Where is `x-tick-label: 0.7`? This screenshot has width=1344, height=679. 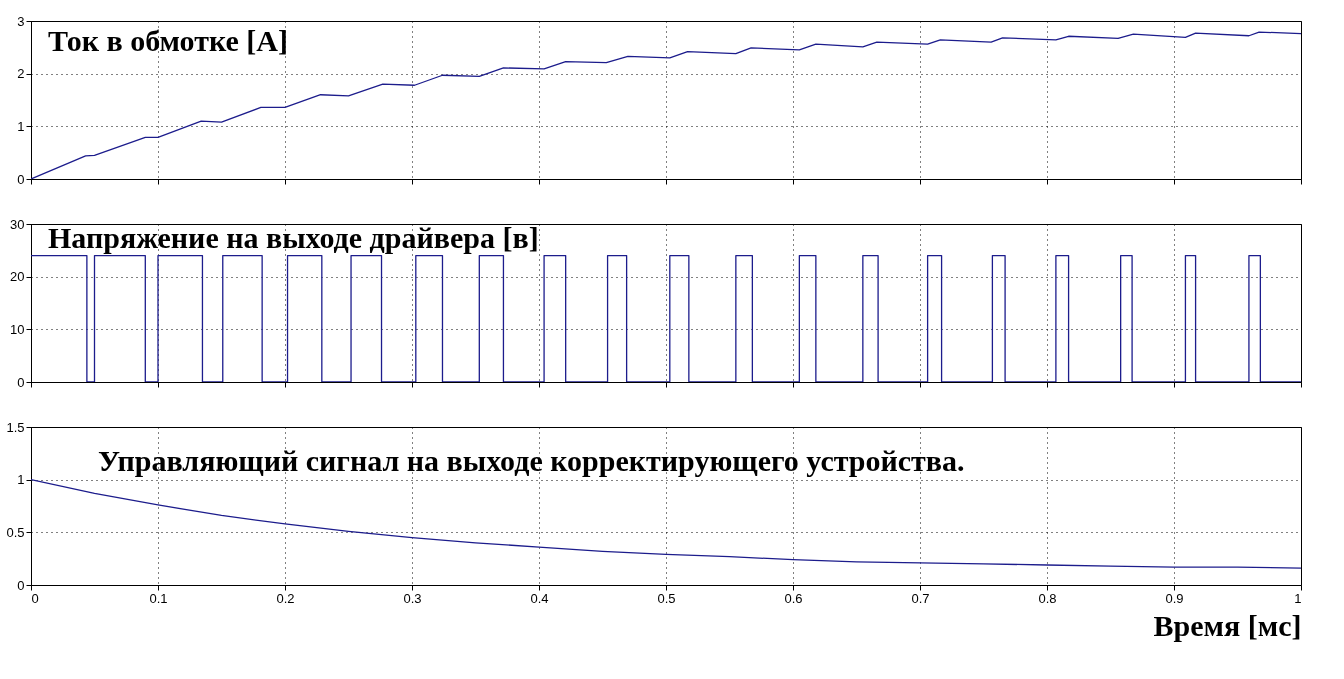
x-tick-label: 0.7 is located at coordinates (920, 598).